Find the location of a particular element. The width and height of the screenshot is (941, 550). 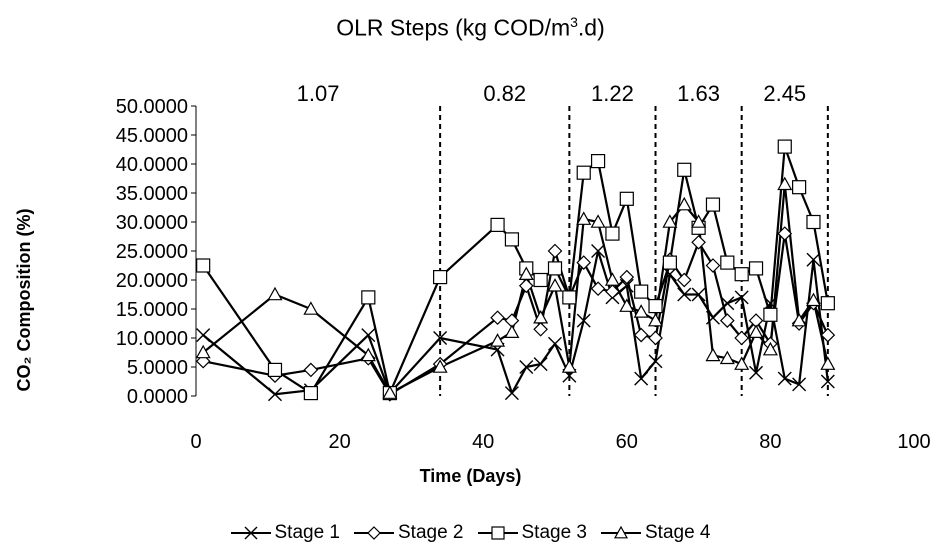

x-axis-label: Time (Days) is located at coordinates (470, 476).